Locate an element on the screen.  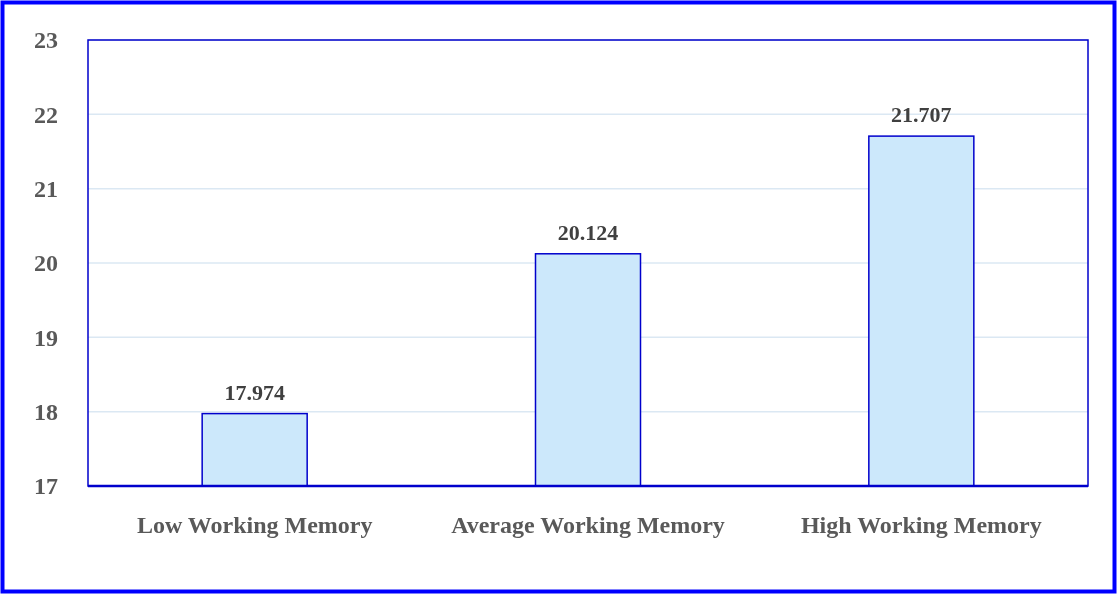
data-label: 20.124 is located at coordinates (588, 232).